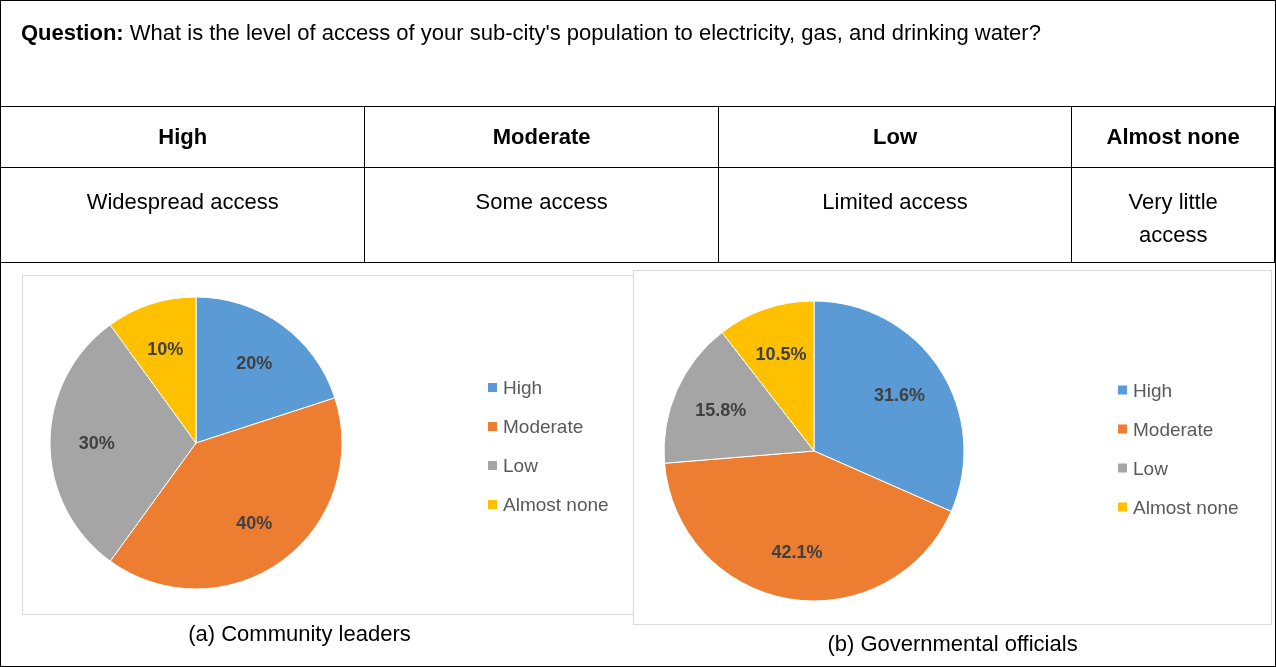 The height and width of the screenshot is (667, 1276). Describe the element at coordinates (721, 409) in the screenshot. I see `data-label: 15.8%` at that location.